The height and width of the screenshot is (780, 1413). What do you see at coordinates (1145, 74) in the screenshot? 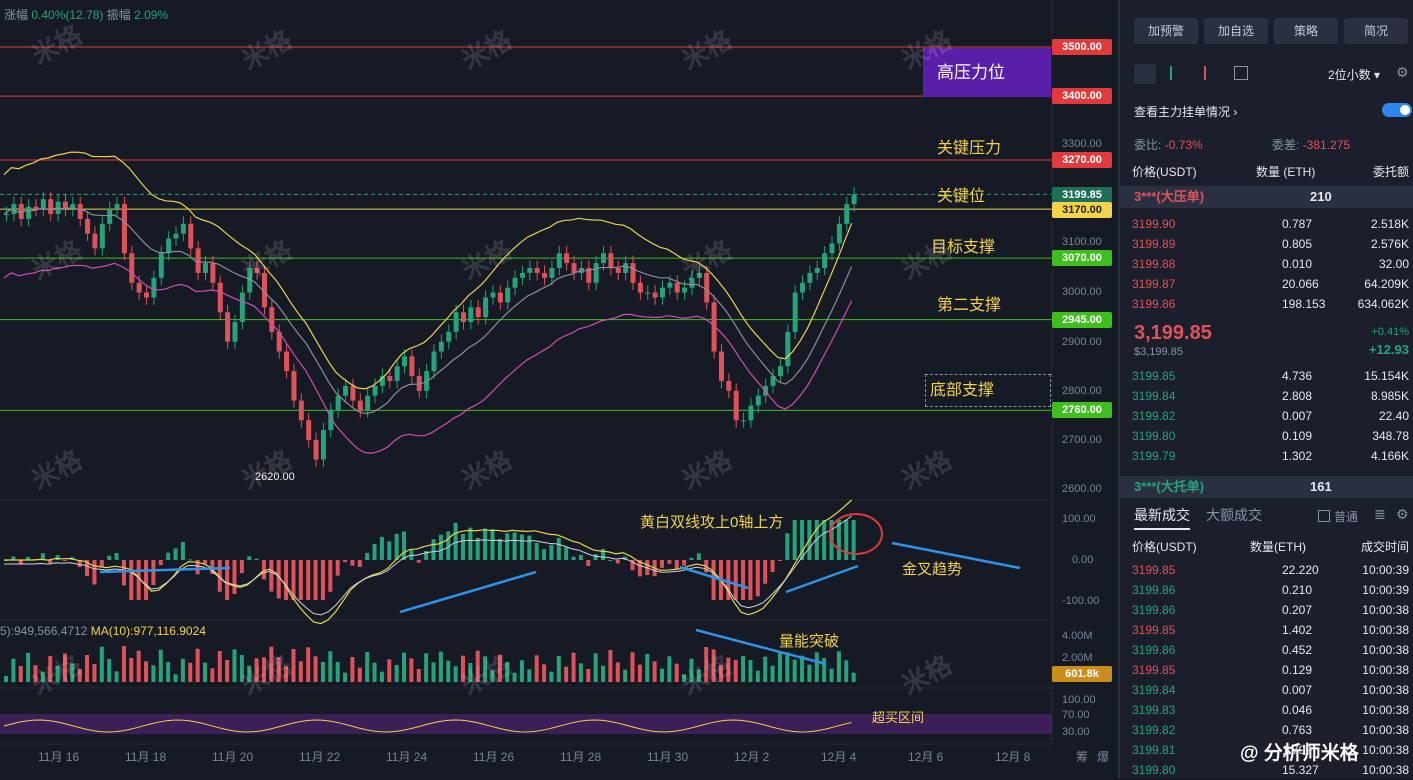
I see `layout-both-icon` at bounding box center [1145, 74].